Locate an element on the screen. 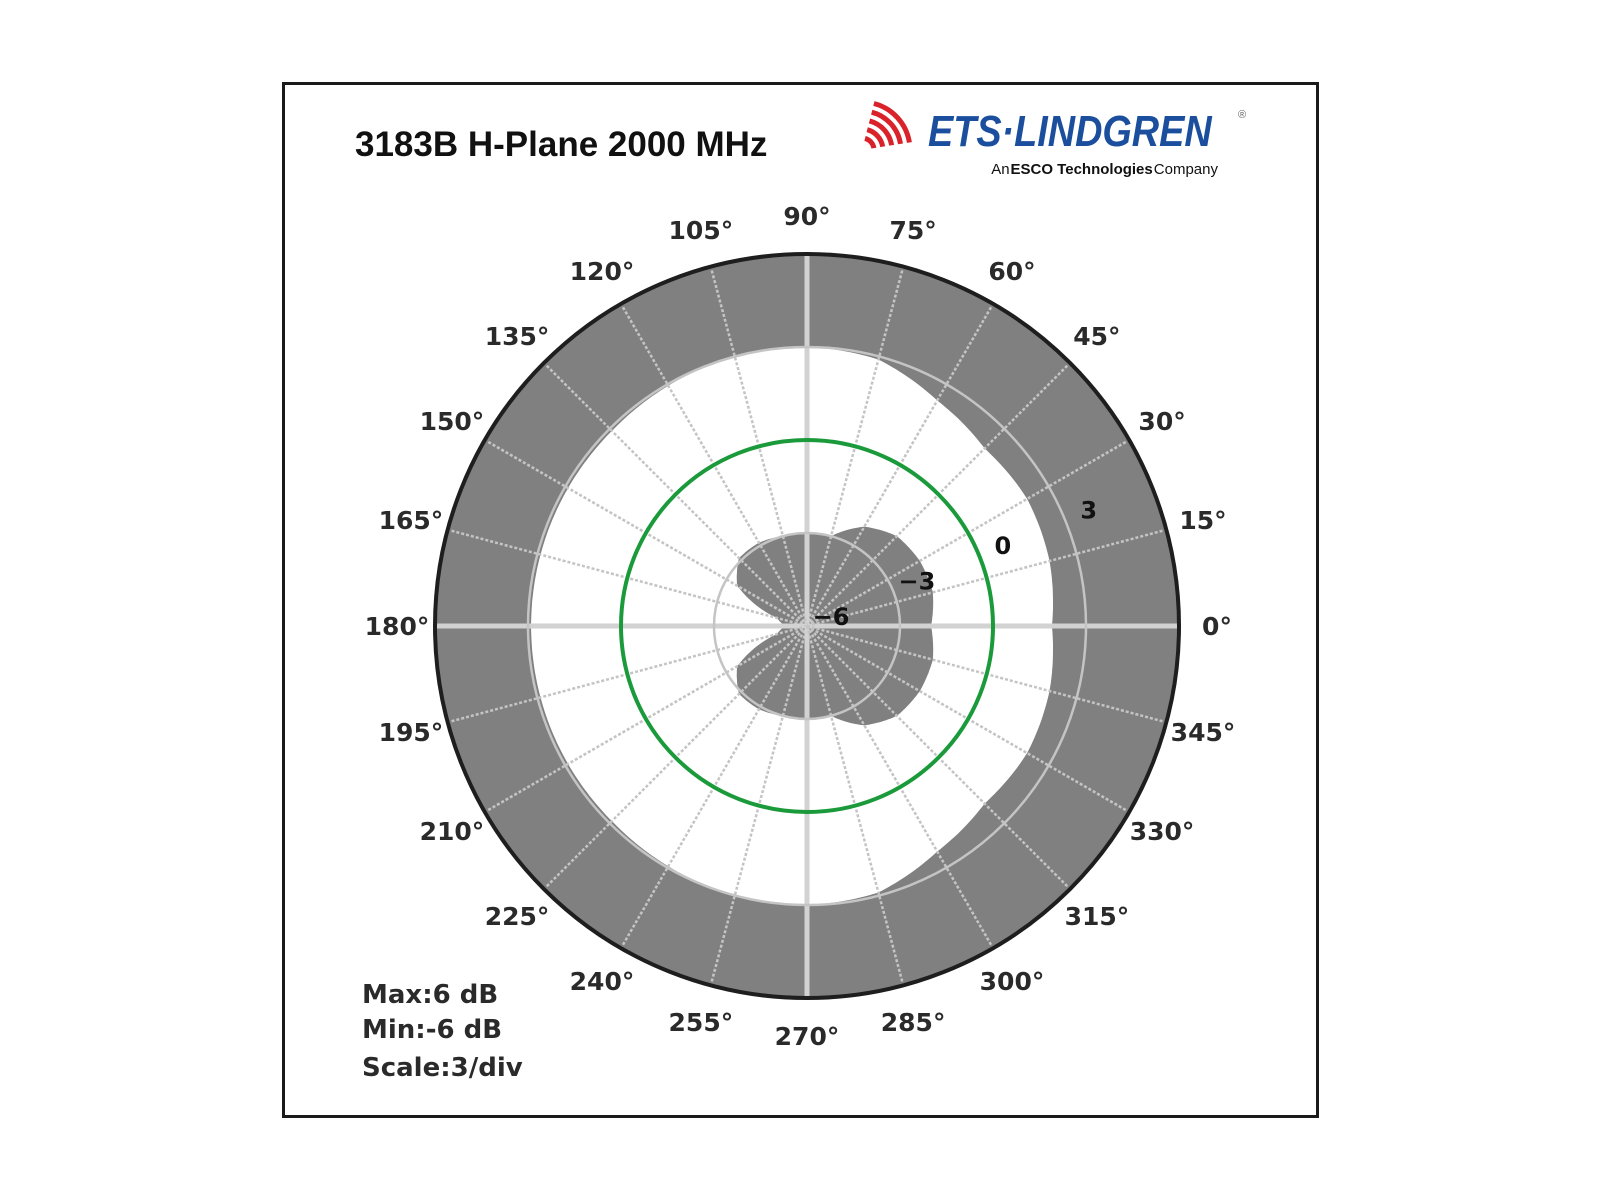 Image resolution: width=1600 pixels, height=1200 pixels. angle-tick-label: 105° is located at coordinates (701, 230).